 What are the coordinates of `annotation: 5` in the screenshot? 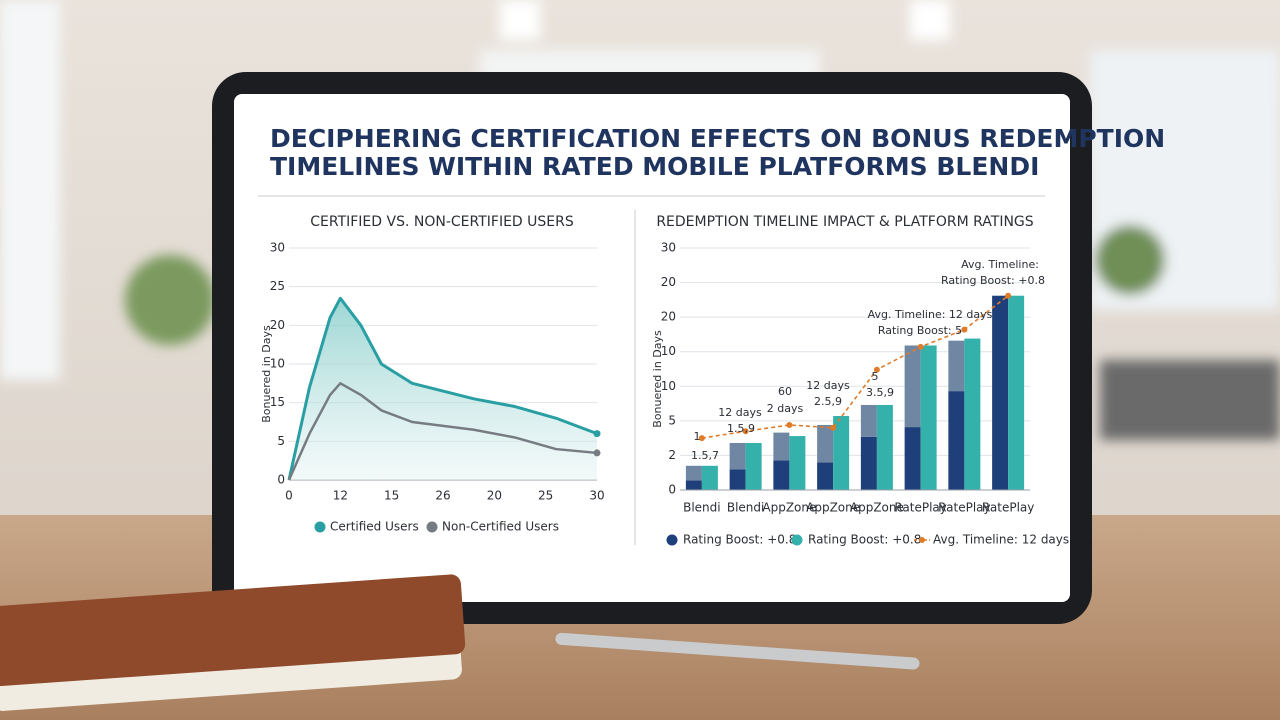 It's located at (875, 376).